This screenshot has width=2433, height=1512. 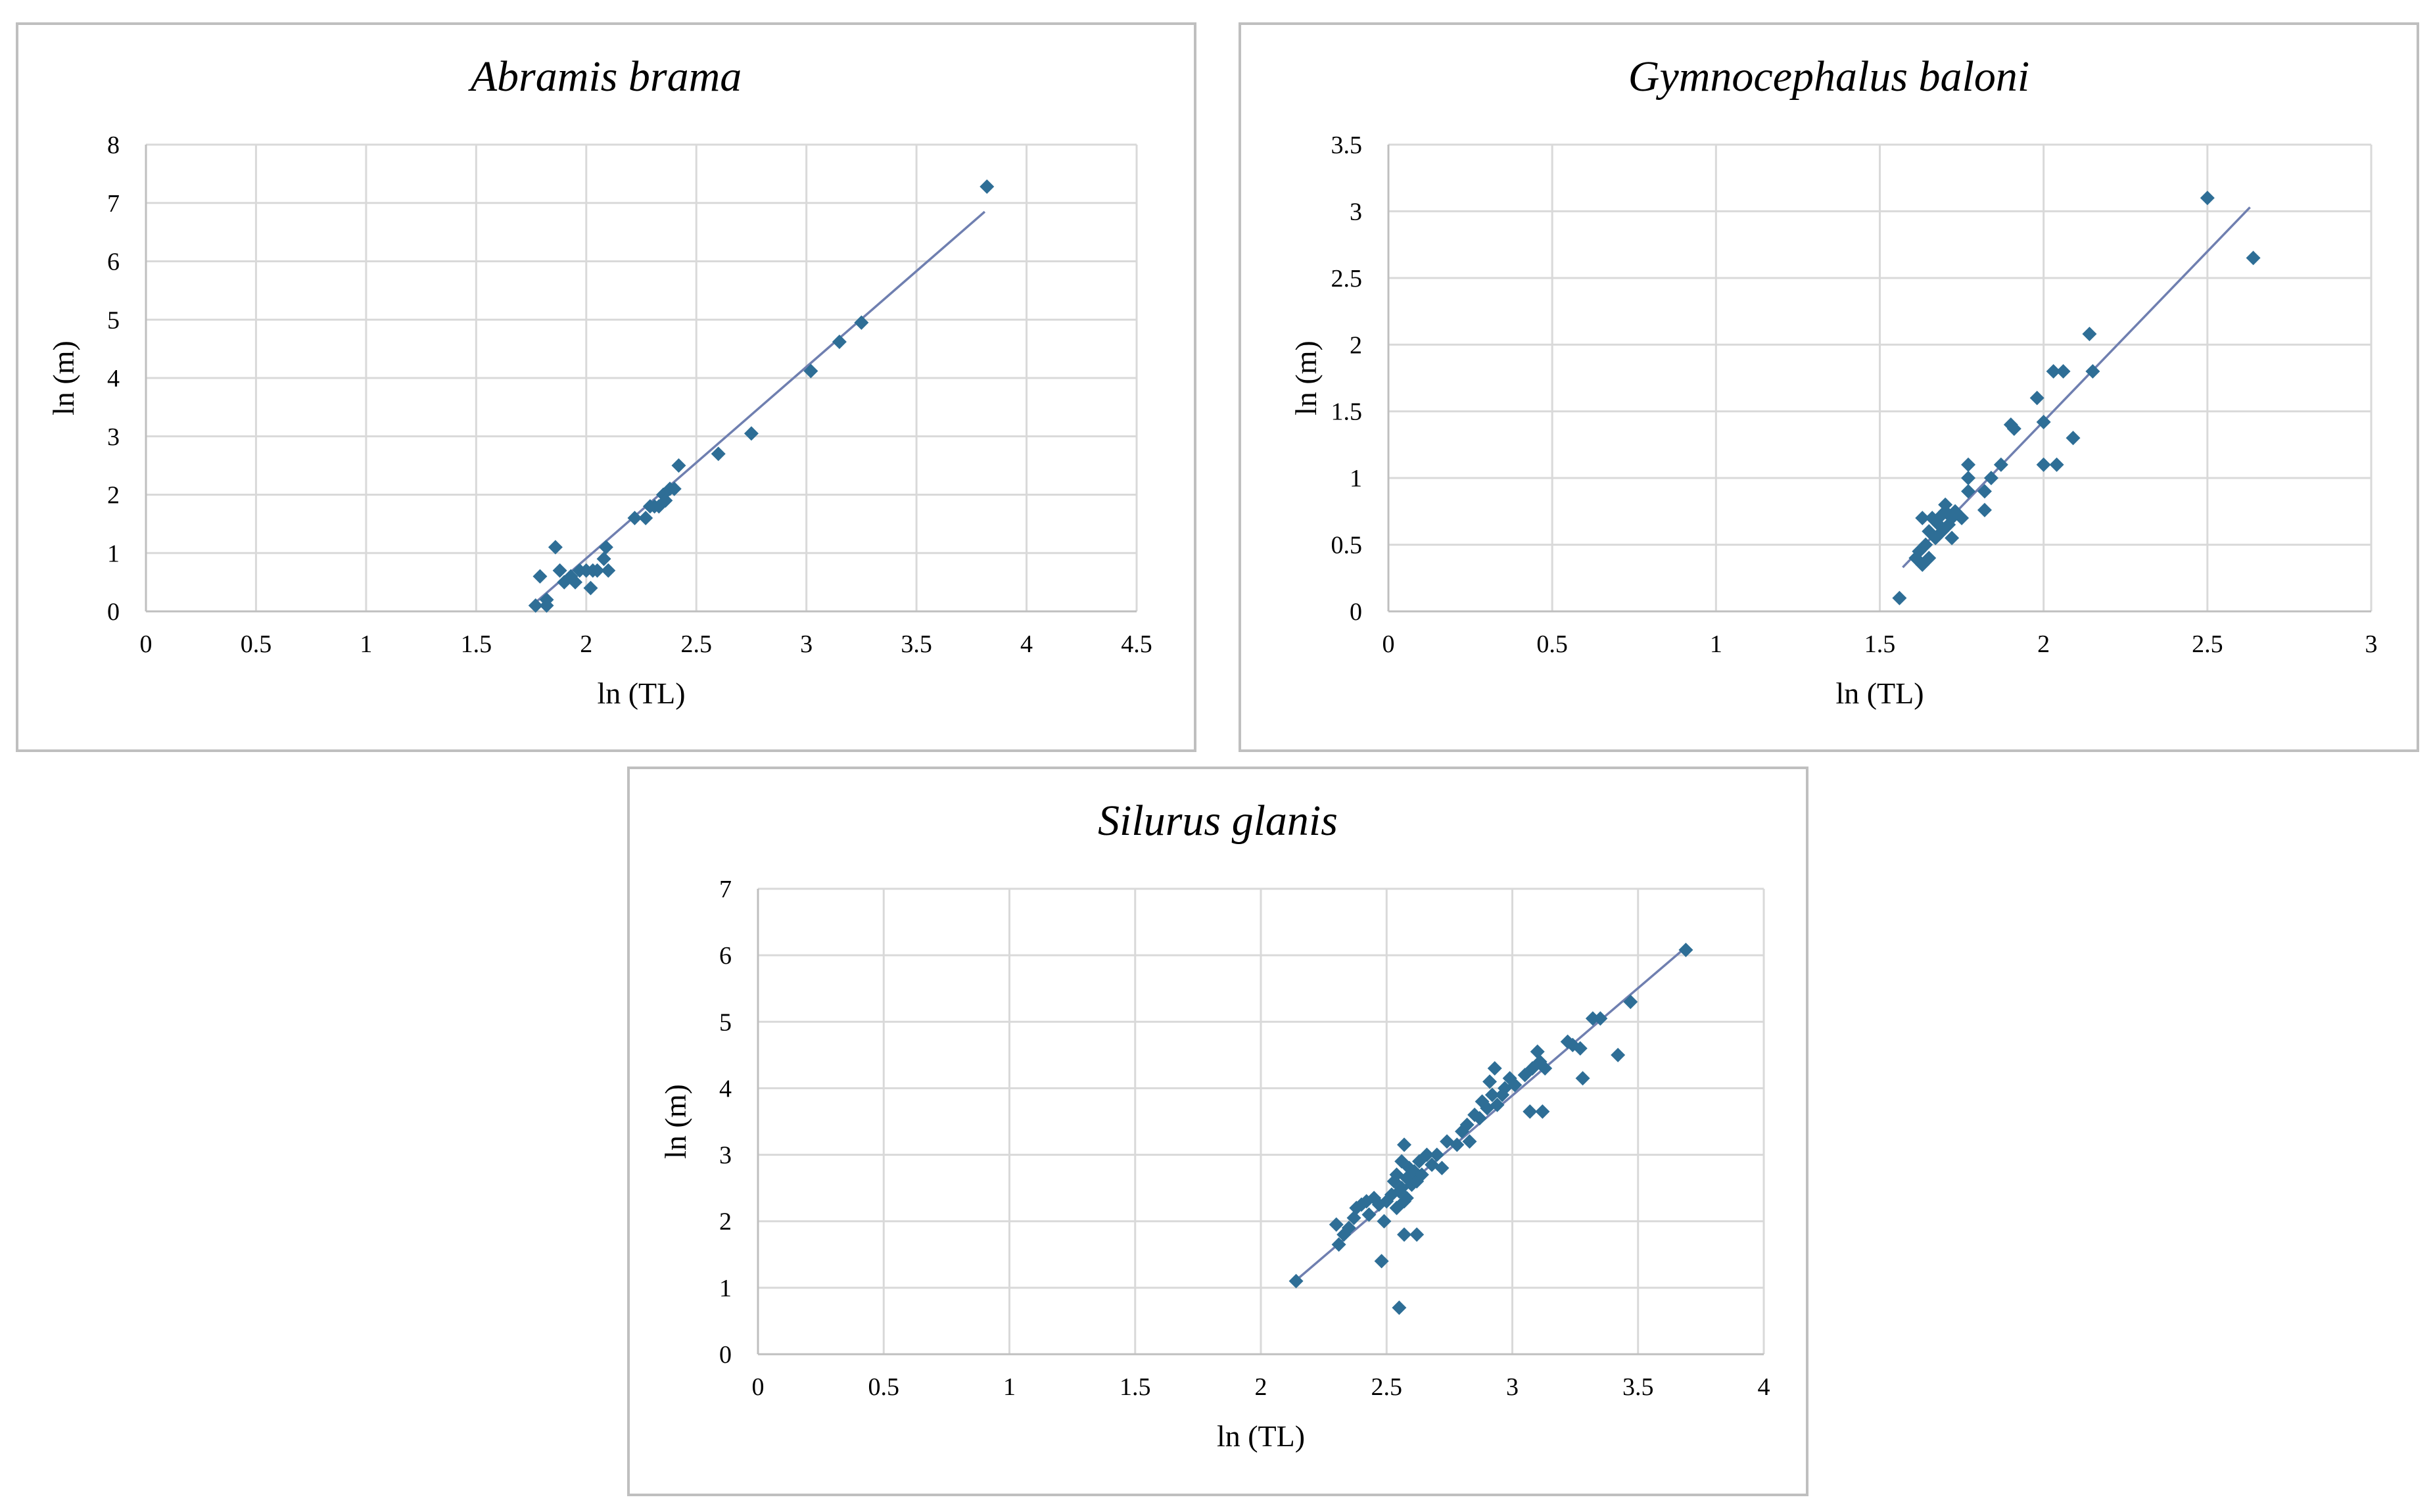 What do you see at coordinates (1828, 77) in the screenshot?
I see `chart-title: Gymnocephalus baloni` at bounding box center [1828, 77].